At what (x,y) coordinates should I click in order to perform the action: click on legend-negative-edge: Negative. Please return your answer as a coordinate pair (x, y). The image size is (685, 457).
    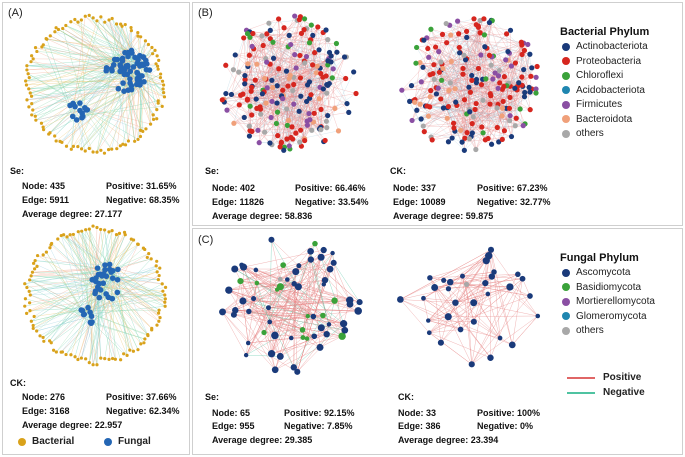
    Looking at the image, I should click on (606, 392).